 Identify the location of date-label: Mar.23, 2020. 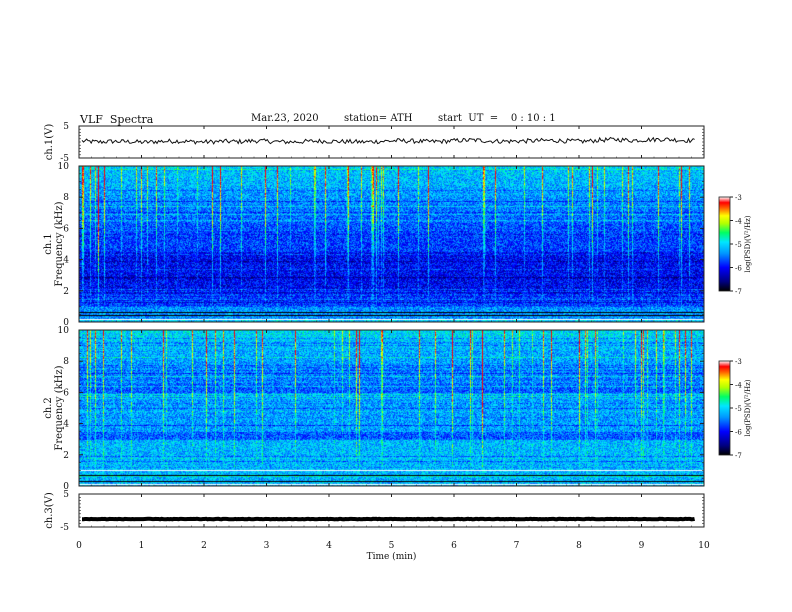
(285, 118).